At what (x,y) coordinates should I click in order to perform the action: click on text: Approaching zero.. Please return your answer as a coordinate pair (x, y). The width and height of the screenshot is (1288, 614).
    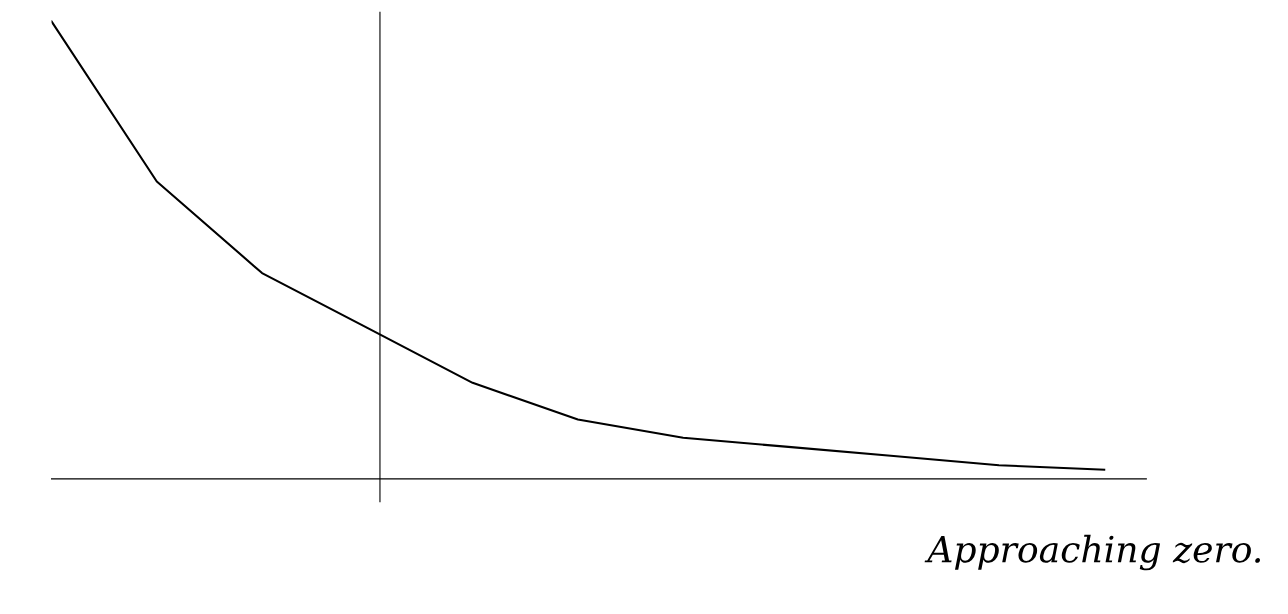
    Looking at the image, I should click on (1092, 552).